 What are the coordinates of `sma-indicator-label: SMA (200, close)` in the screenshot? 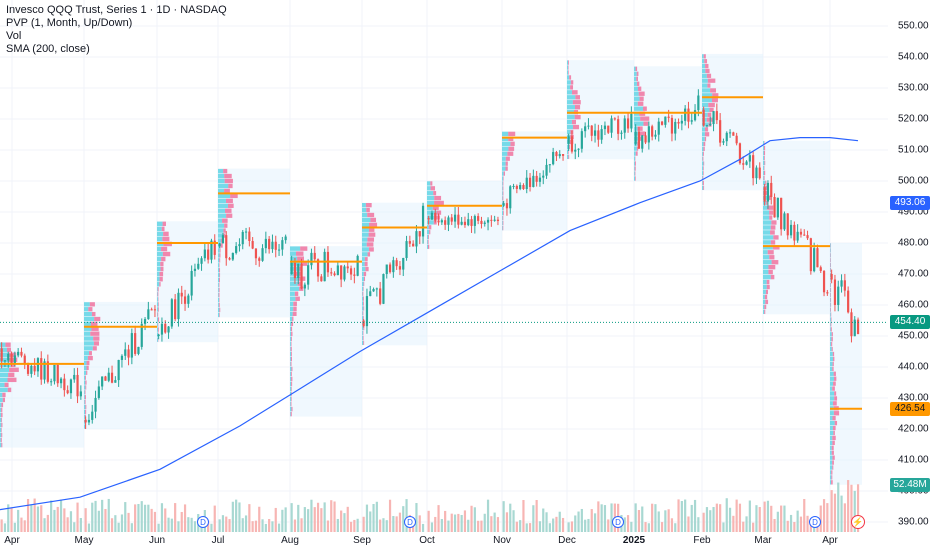 It's located at (48, 49).